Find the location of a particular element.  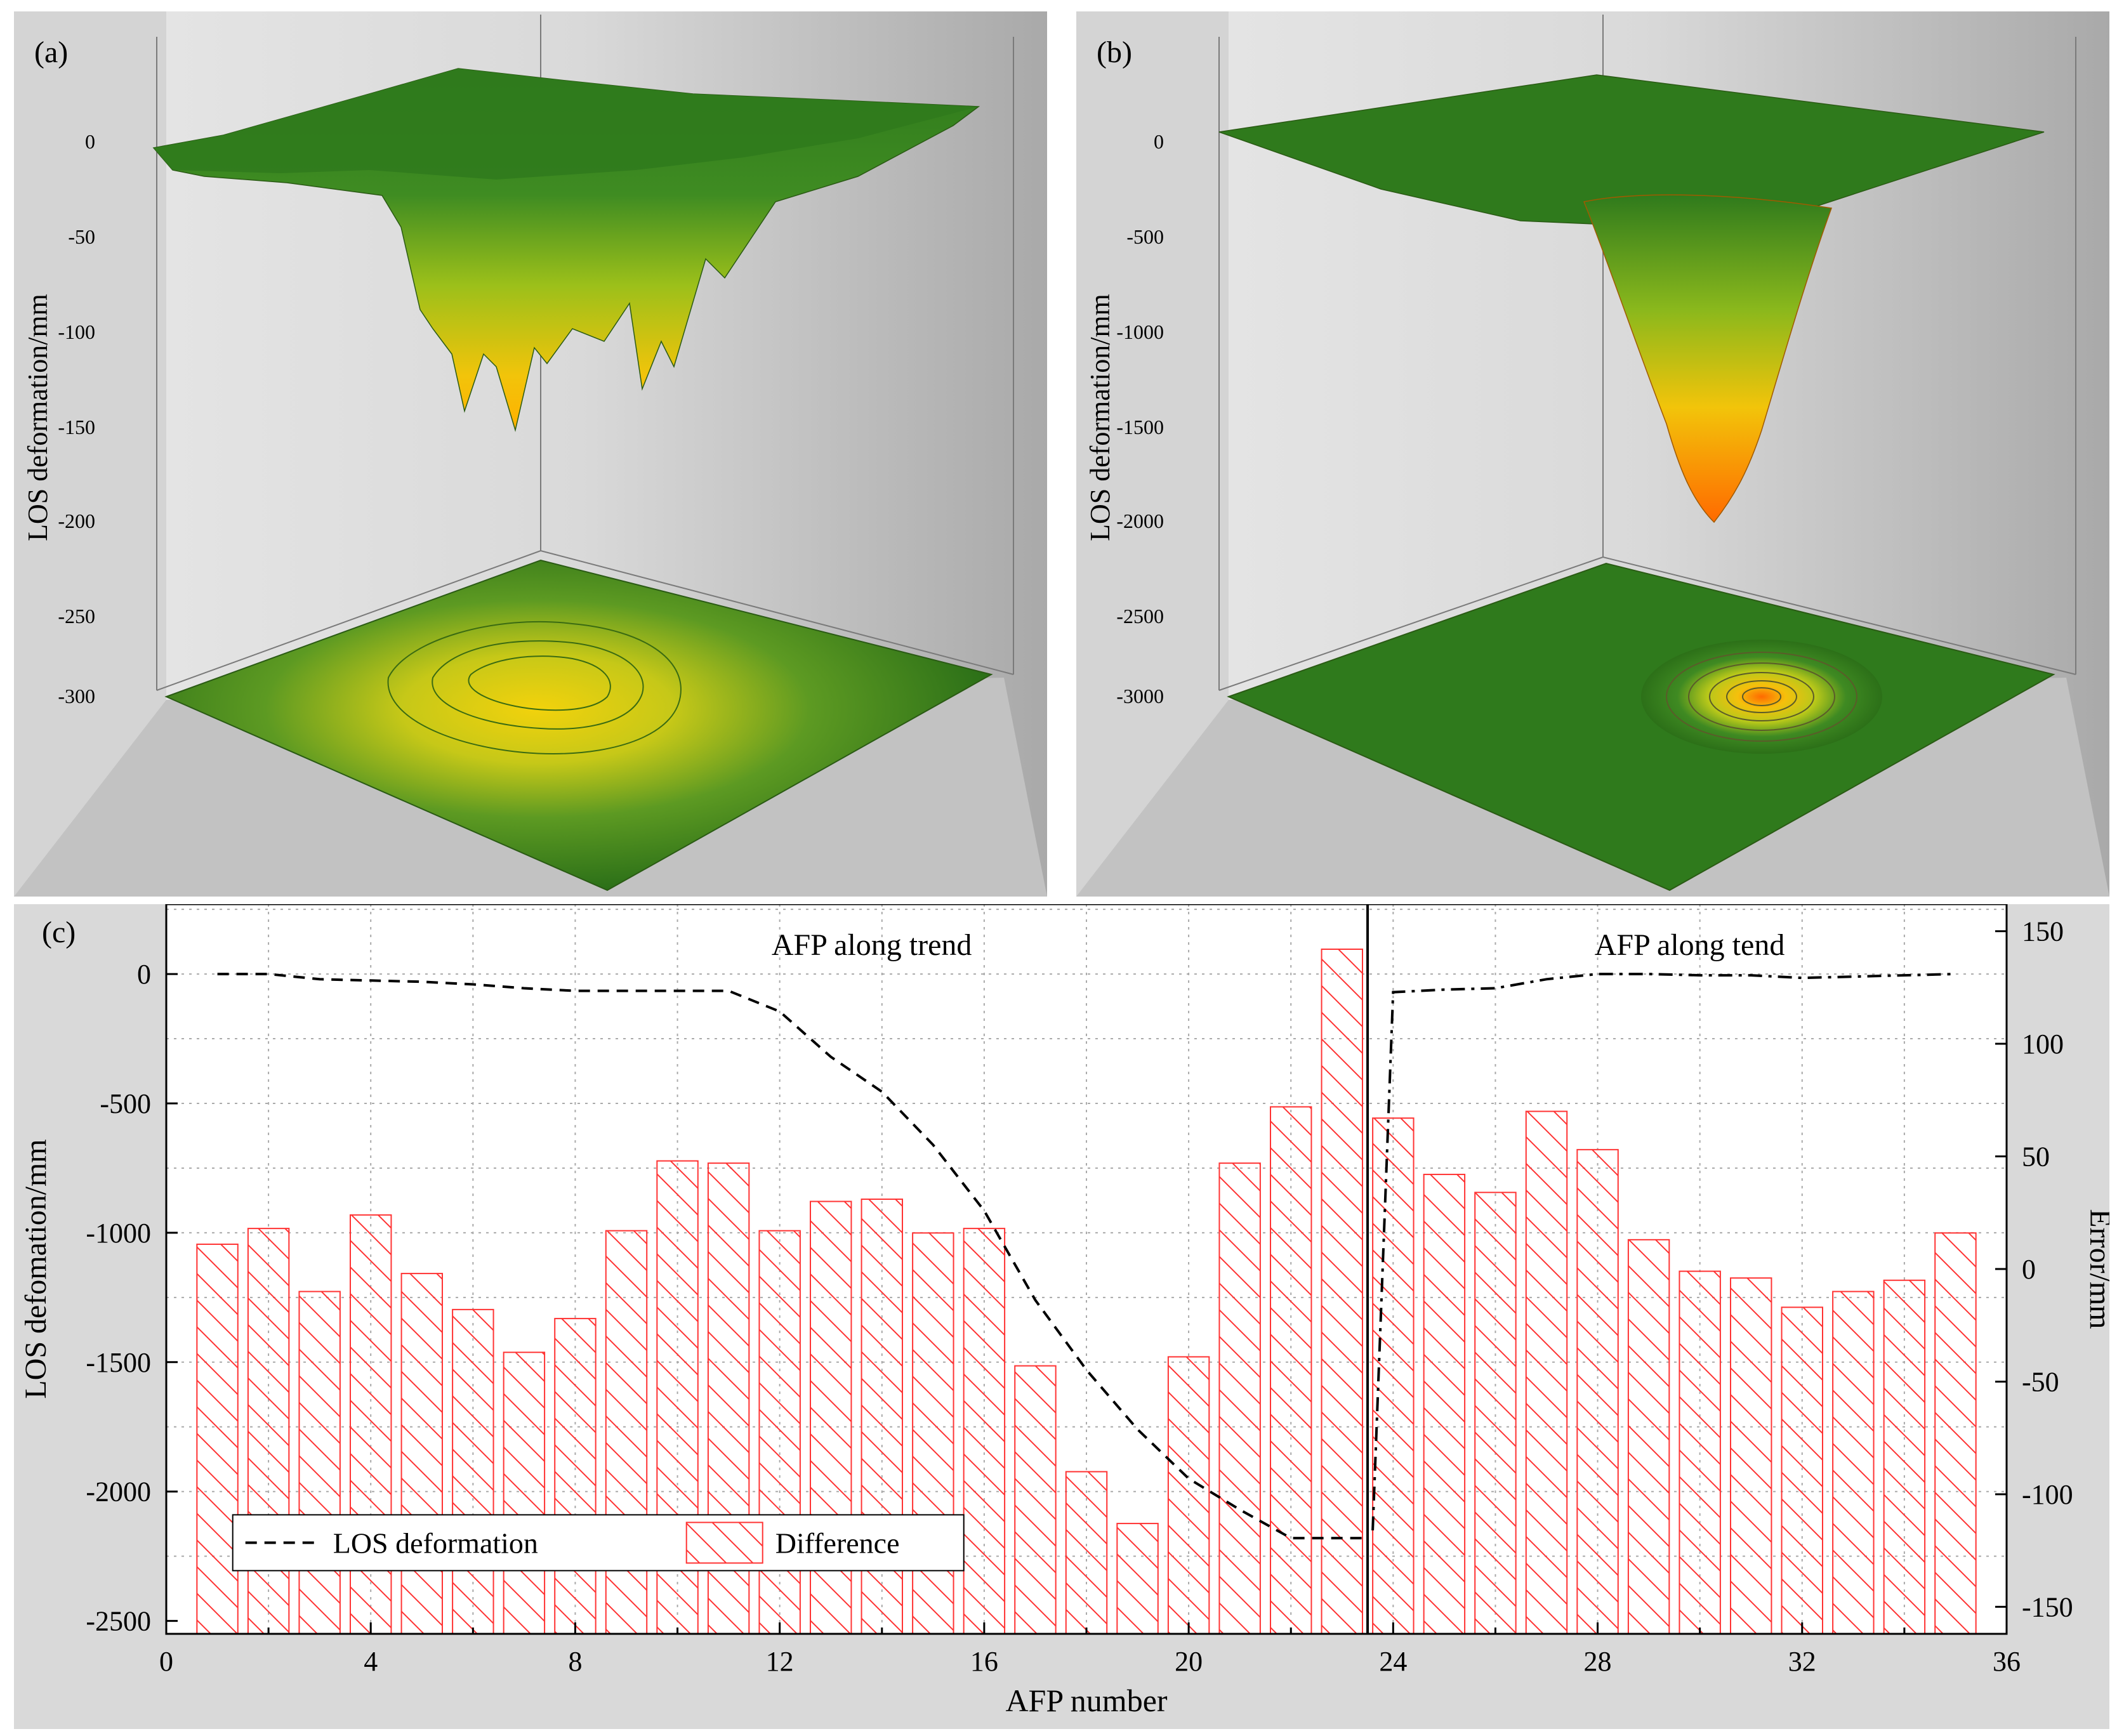

annotation-along-tend: AFP along tend is located at coordinates (1690, 945).